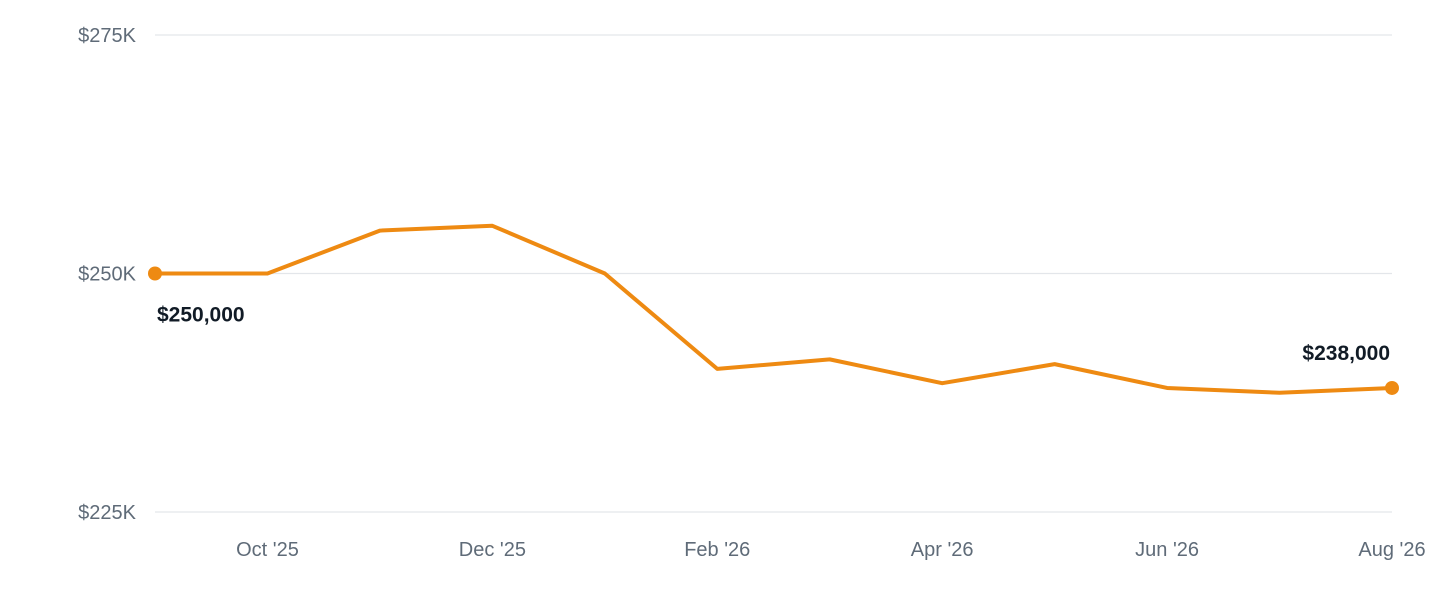  Describe the element at coordinates (773, 334) in the screenshot. I see `annotation-layer: $250,000 $238,000` at that location.